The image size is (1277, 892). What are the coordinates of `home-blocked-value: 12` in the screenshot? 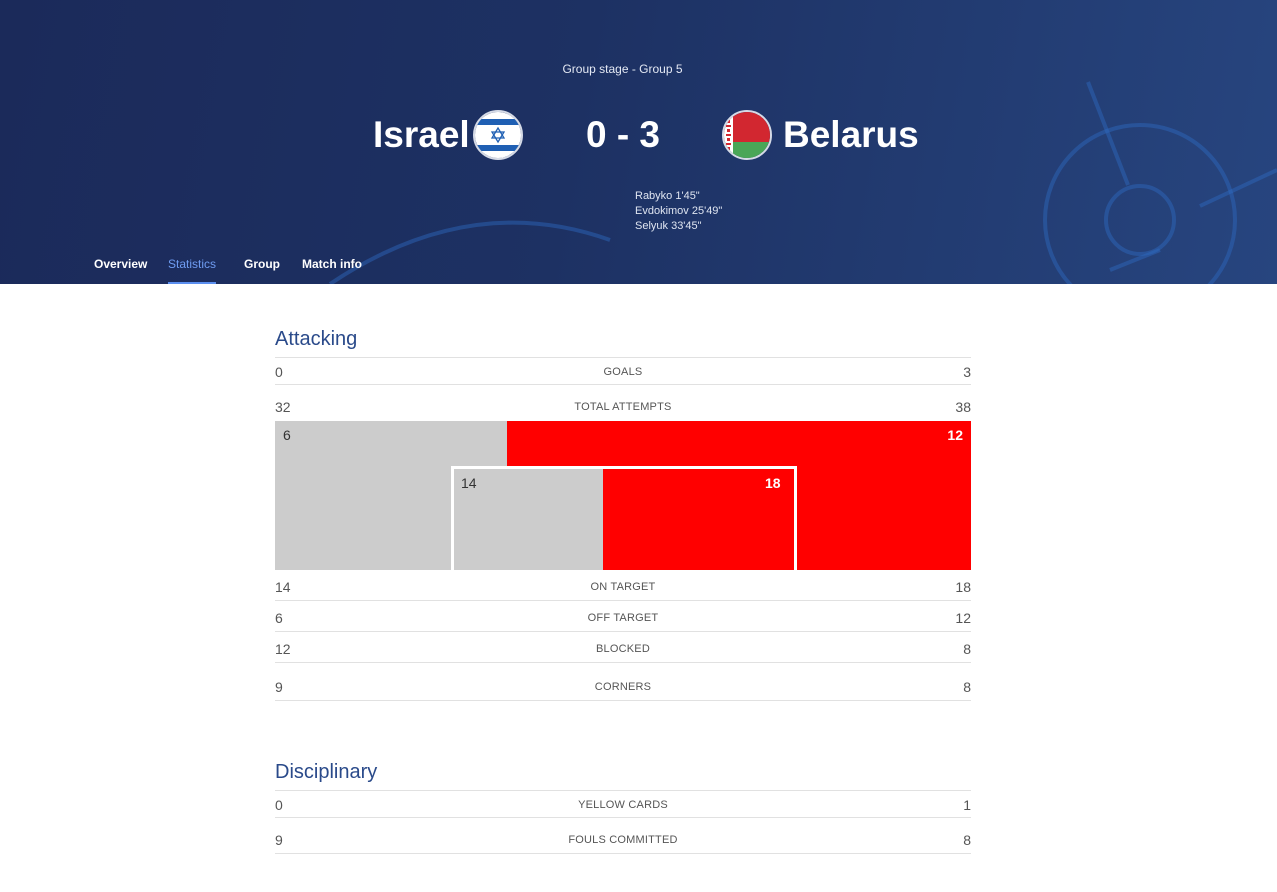 It's located at (283, 649).